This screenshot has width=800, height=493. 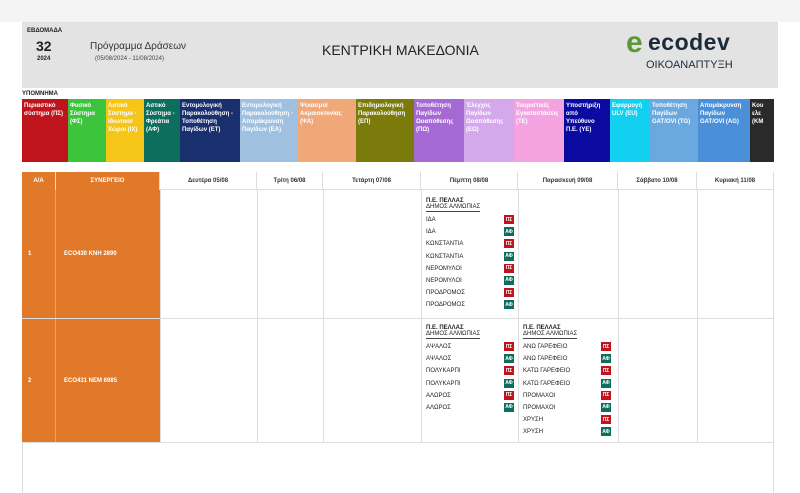 What do you see at coordinates (398, 468) in the screenshot?
I see `empty-area` at bounding box center [398, 468].